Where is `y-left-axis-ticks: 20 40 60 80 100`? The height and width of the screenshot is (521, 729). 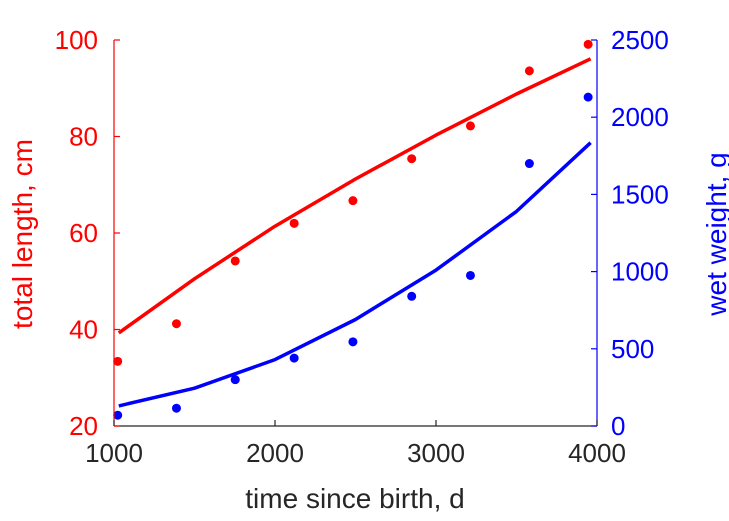 y-left-axis-ticks: 20 40 60 80 100 is located at coordinates (87, 233).